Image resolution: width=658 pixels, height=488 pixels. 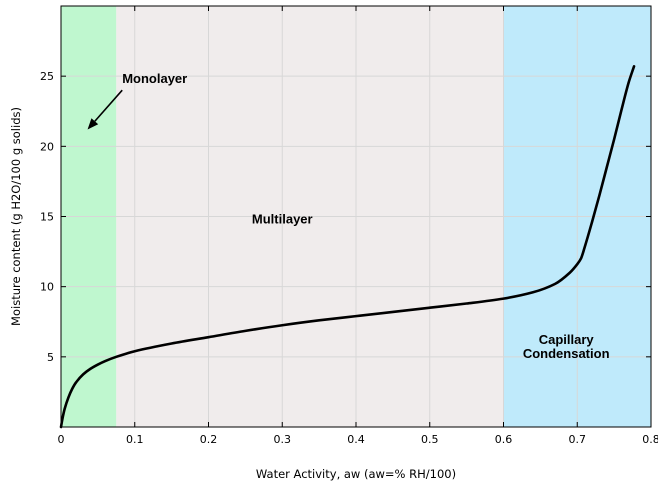 What do you see at coordinates (566, 353) in the screenshot?
I see `annotation-3: Condensation` at bounding box center [566, 353].